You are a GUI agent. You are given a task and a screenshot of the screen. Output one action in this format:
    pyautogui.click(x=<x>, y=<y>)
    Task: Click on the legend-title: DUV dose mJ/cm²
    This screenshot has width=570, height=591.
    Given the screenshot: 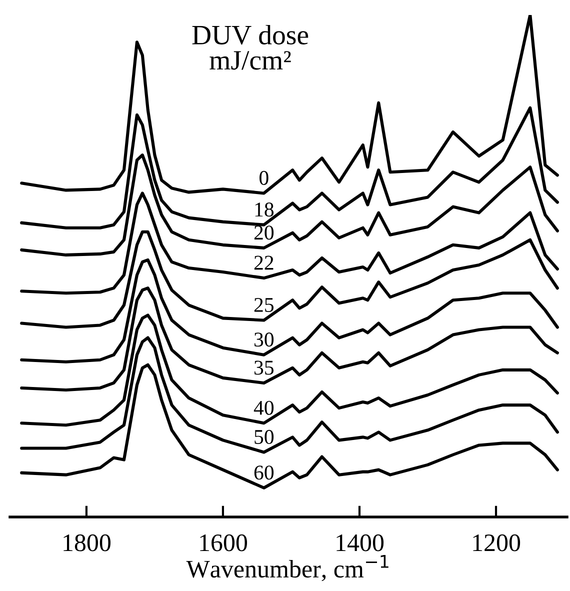 What is the action you would take?
    pyautogui.click(x=250, y=47)
    